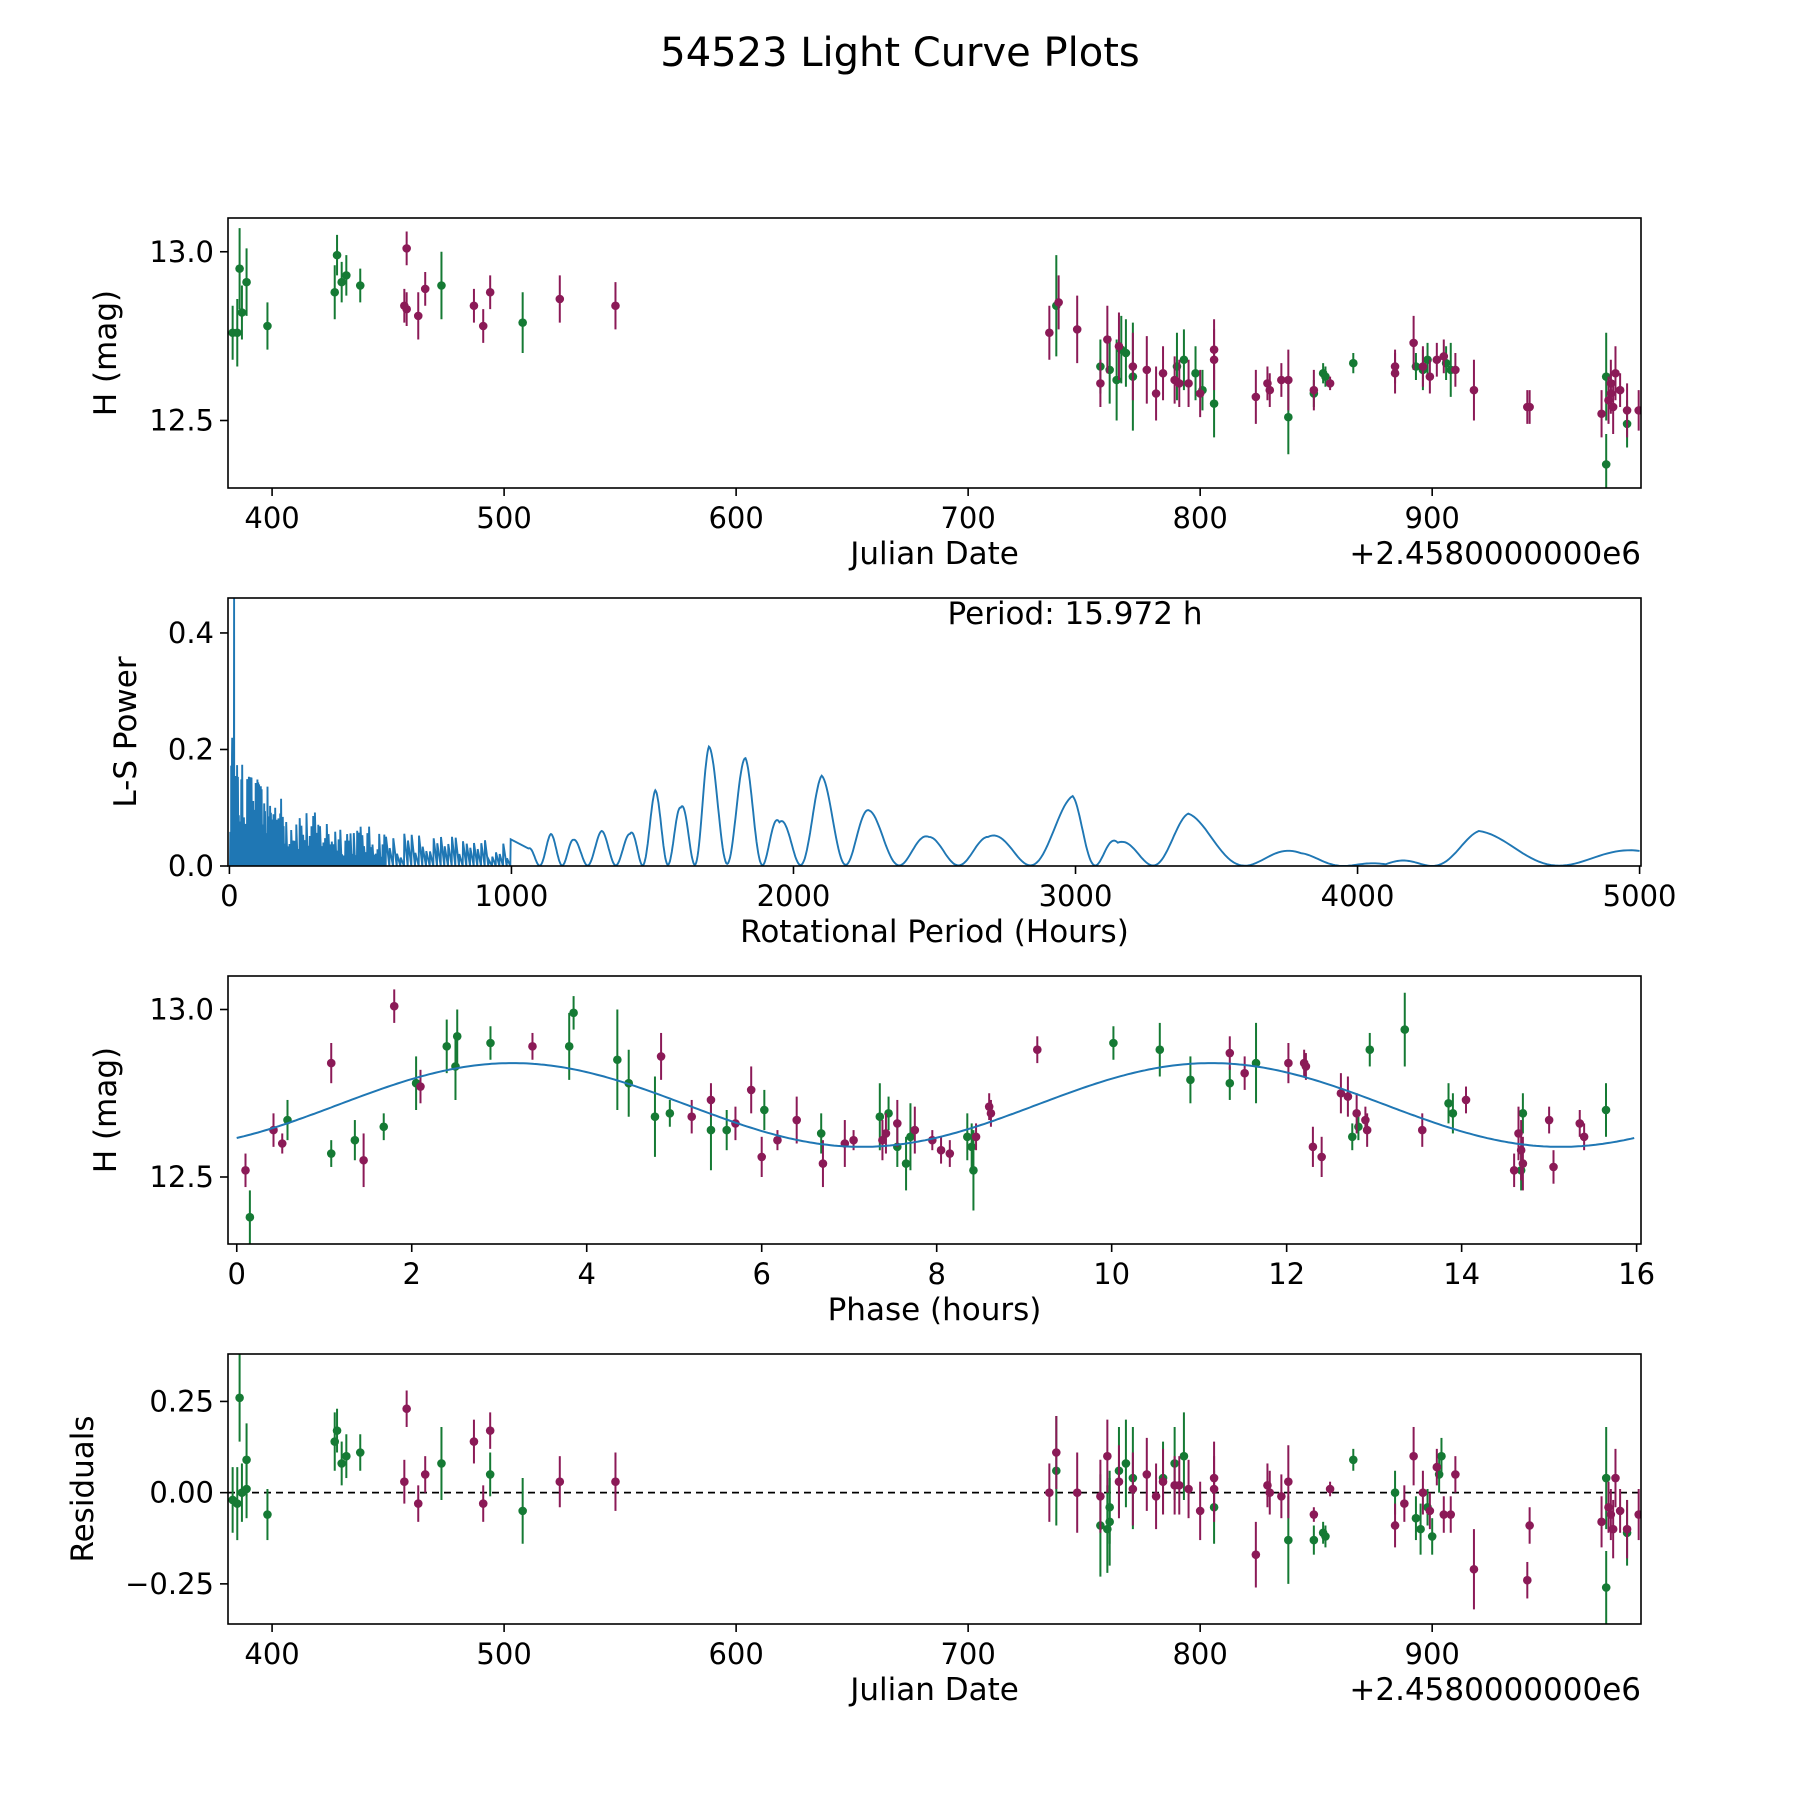  What do you see at coordinates (83, 1488) in the screenshot?
I see `y-axis-label: Residuals` at bounding box center [83, 1488].